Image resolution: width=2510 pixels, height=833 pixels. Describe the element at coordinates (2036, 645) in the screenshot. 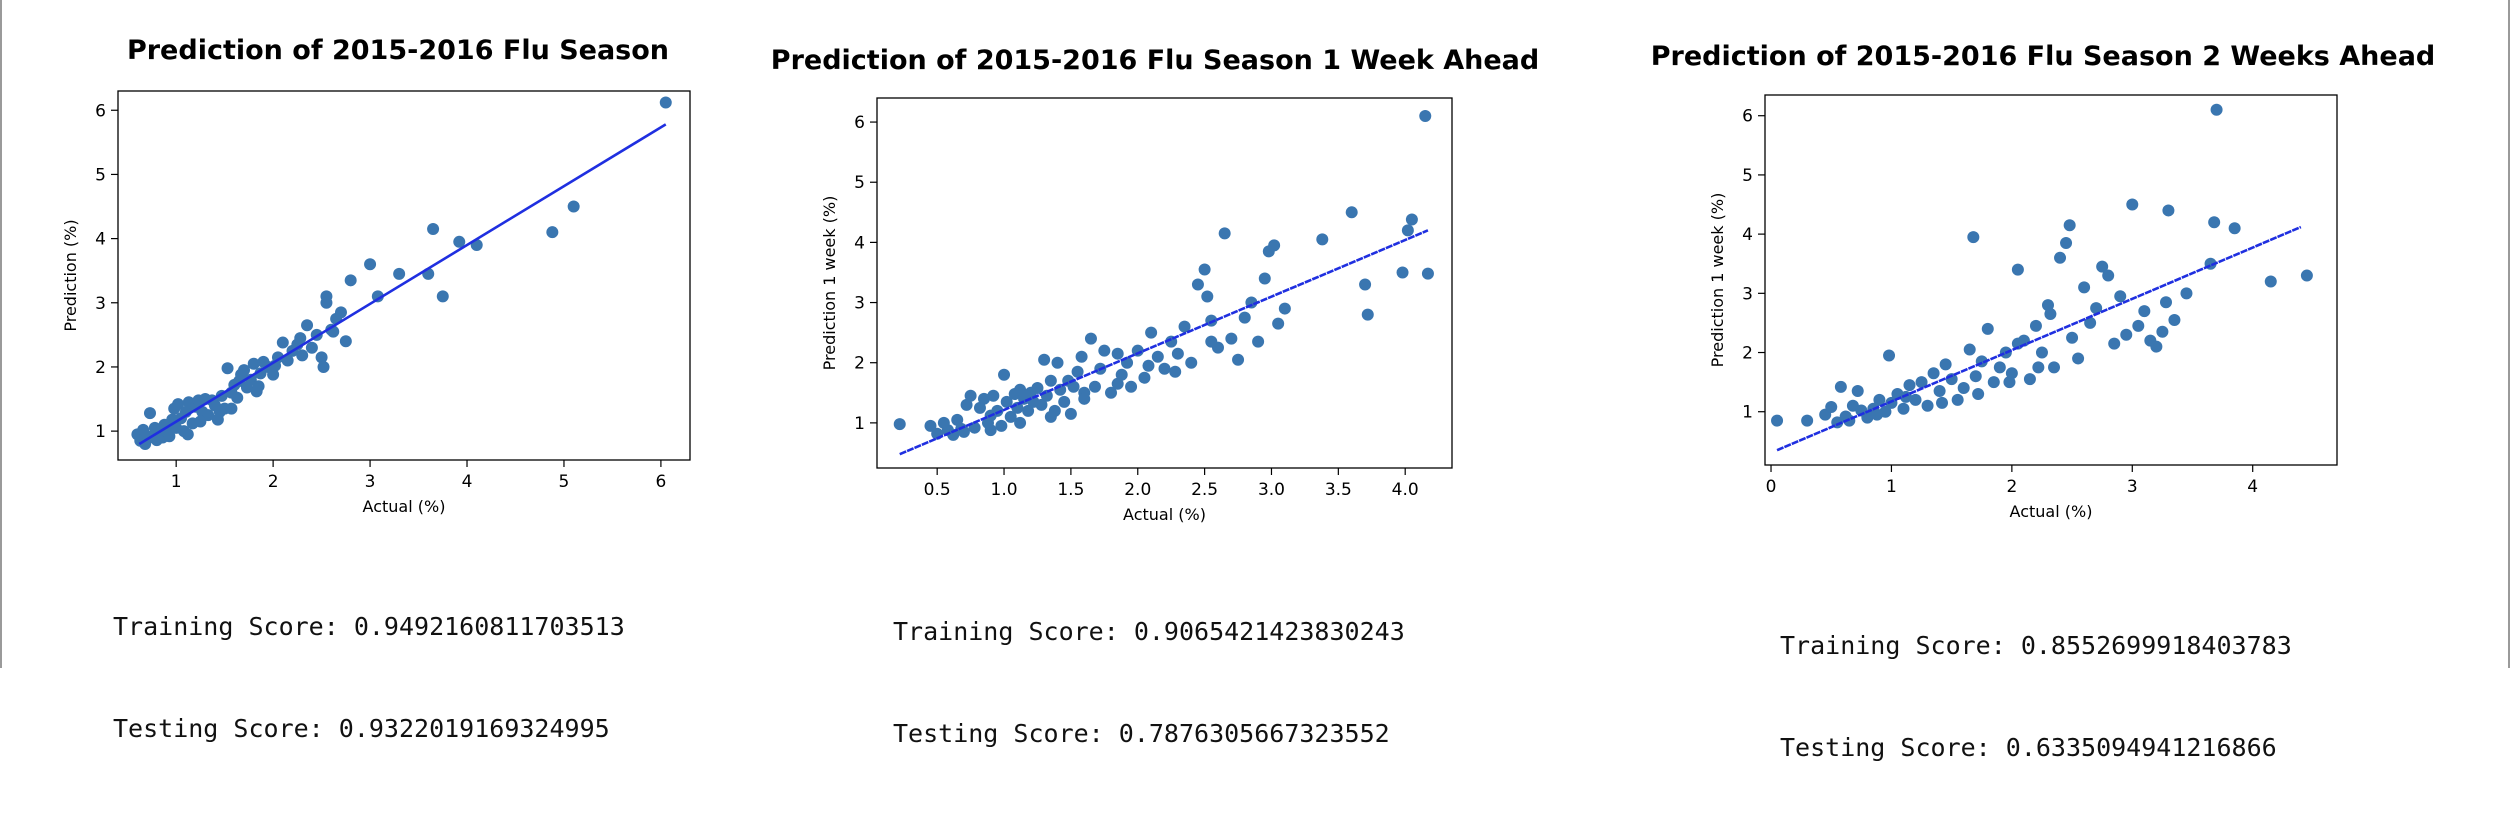

I see `training-score-text: Training Score: 0.8552699918403783` at that location.